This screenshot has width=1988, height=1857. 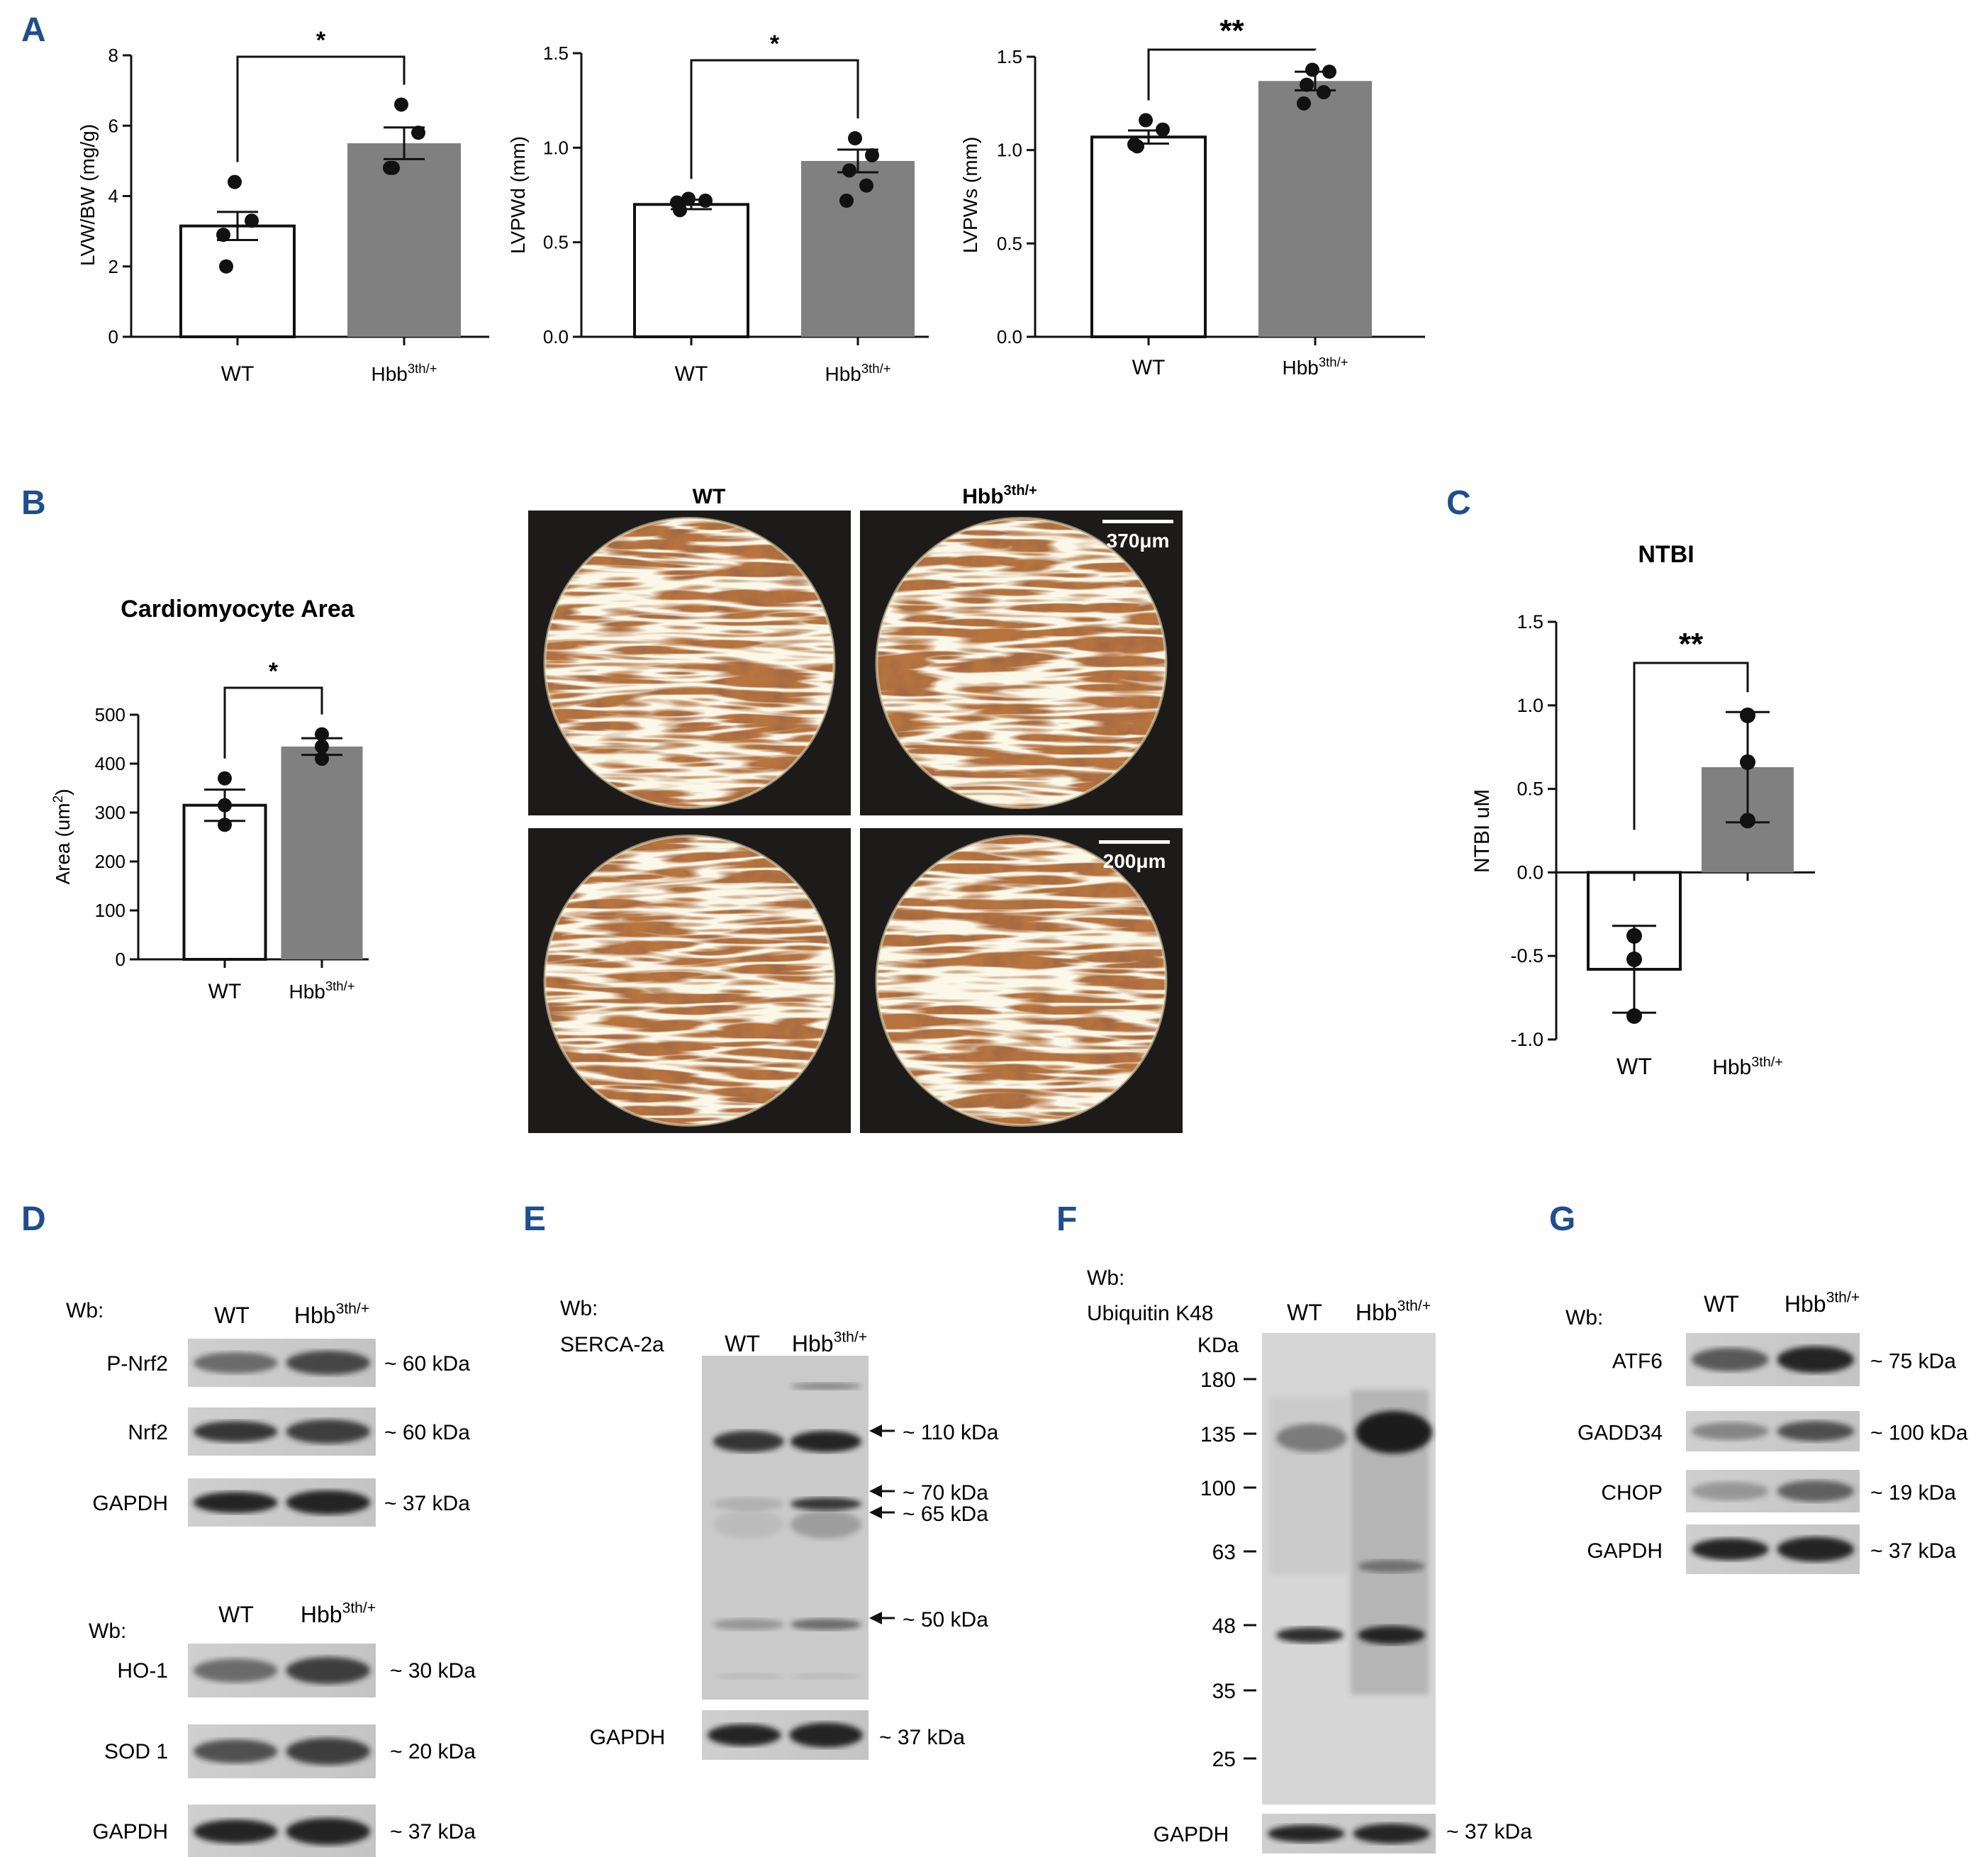 What do you see at coordinates (1021, 980) in the screenshot?
I see `tissue-fibers` at bounding box center [1021, 980].